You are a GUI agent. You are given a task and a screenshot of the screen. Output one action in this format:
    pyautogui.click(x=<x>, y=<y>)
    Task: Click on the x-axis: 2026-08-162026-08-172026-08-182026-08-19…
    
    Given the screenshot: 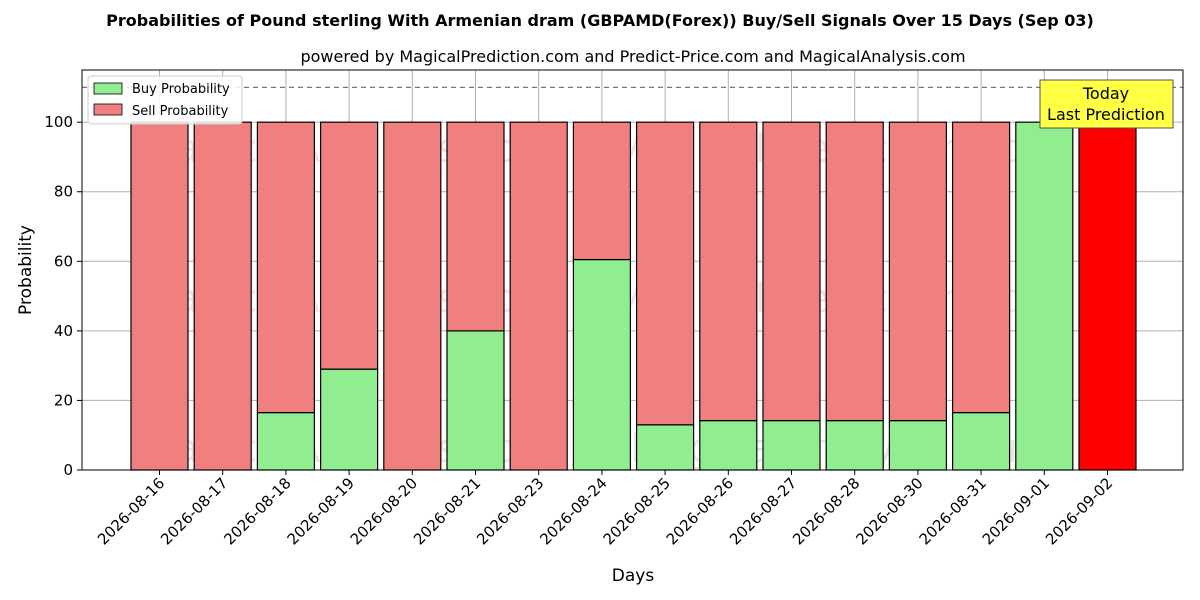 What is the action you would take?
    pyautogui.click(x=605, y=509)
    